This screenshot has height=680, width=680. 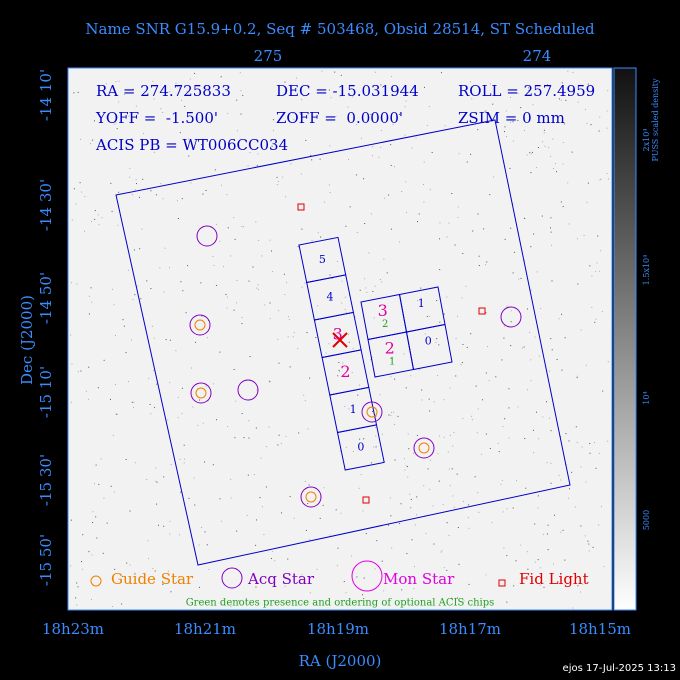 What do you see at coordinates (268, 56) in the screenshot?
I see `top-tick: 275` at bounding box center [268, 56].